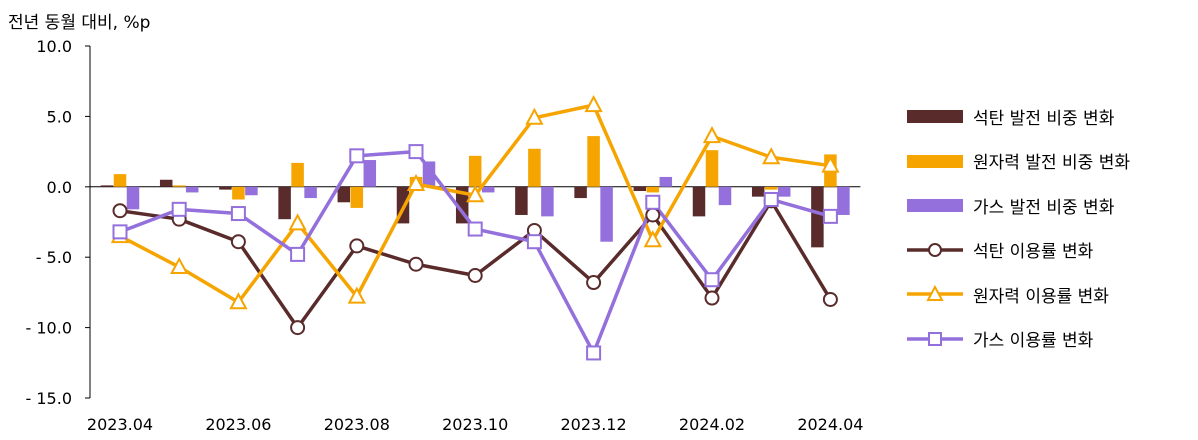  Describe the element at coordinates (1051, 163) in the screenshot. I see `legend-label-nuclear-share: 원자력 발전 비중 변화` at that location.